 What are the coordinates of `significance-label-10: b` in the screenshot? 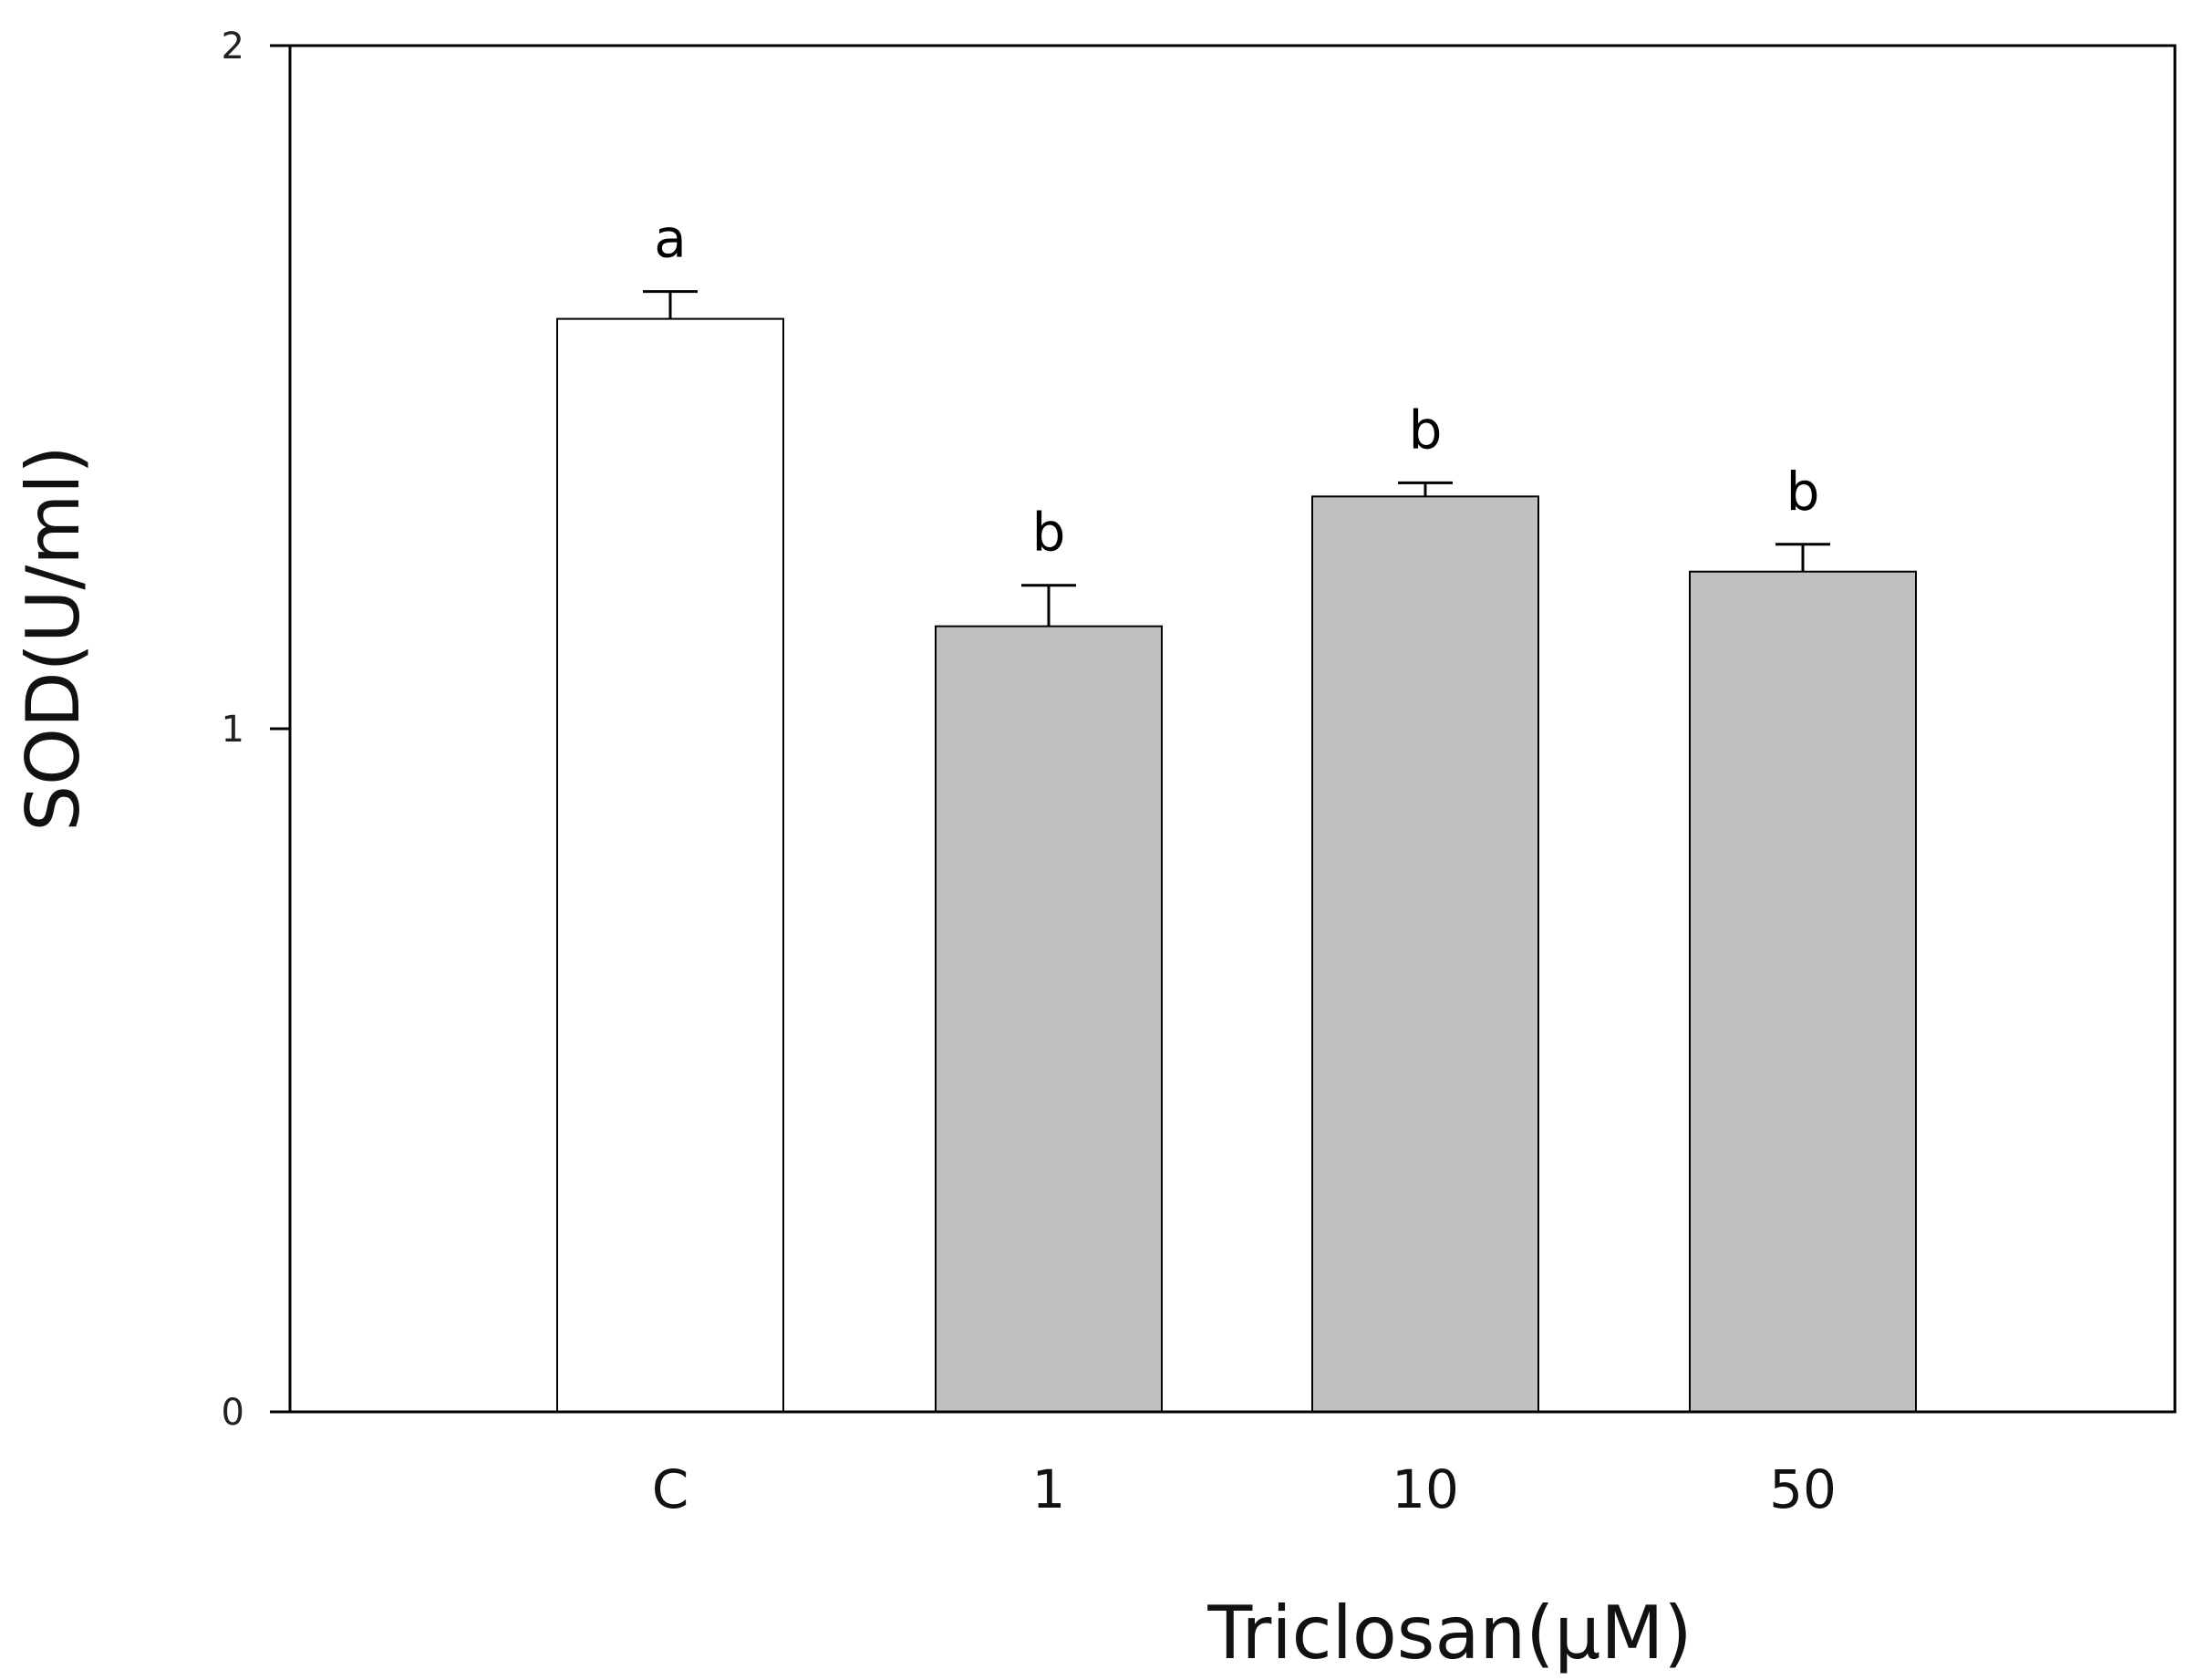 It's located at (1426, 430).